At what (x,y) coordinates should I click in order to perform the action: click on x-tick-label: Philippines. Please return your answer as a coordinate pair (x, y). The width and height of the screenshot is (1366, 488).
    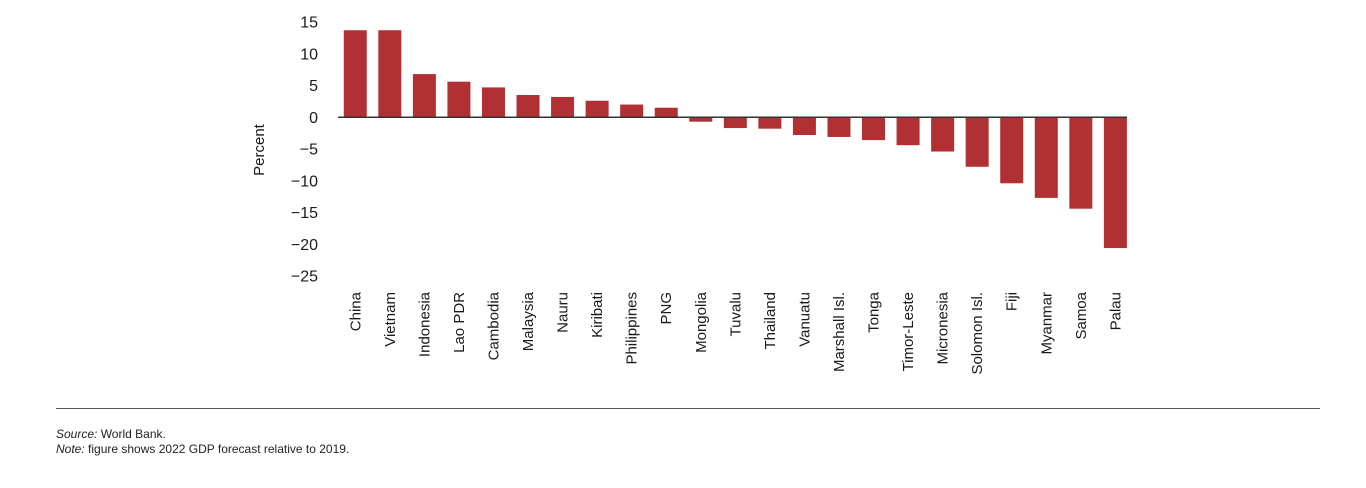
    Looking at the image, I should click on (632, 328).